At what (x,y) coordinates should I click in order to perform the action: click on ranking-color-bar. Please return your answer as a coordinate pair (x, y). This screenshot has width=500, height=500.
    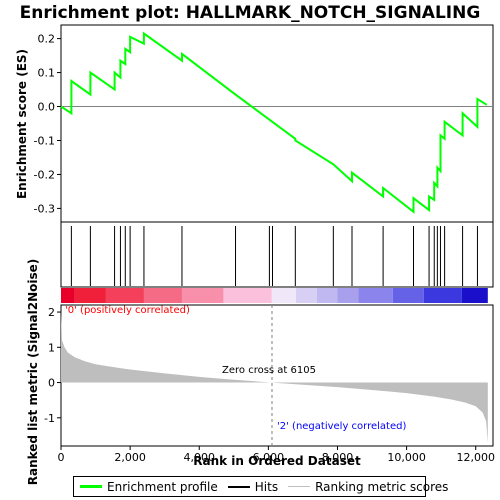
    Looking at the image, I should click on (274, 295).